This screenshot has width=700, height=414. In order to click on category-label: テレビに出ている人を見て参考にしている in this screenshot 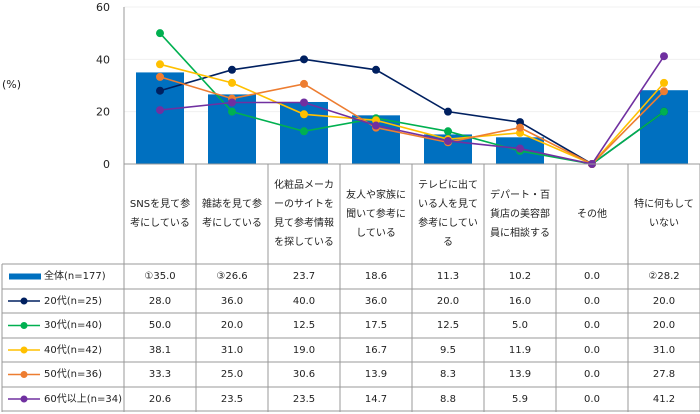, I will do `click(448, 214)`.